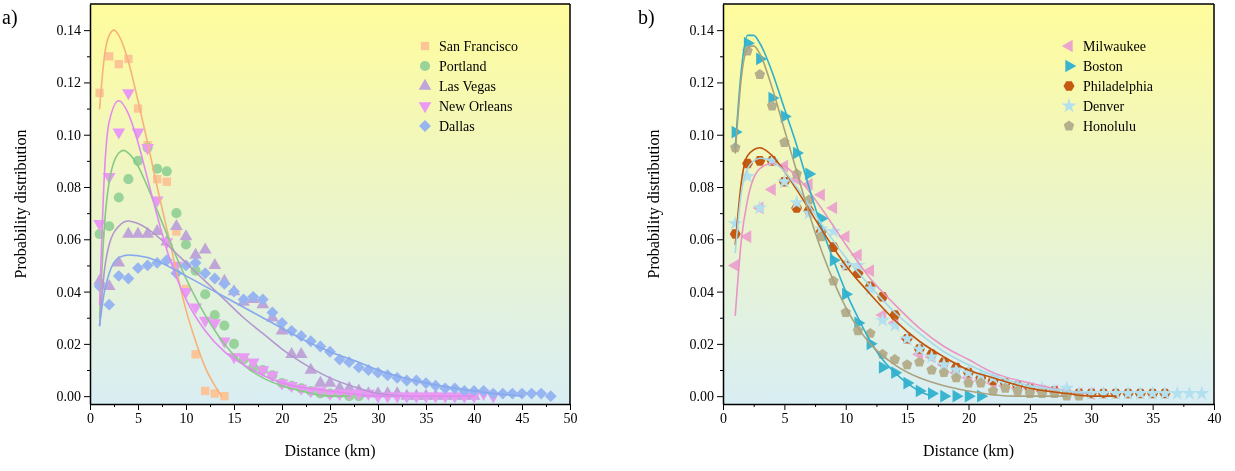 The width and height of the screenshot is (1235, 471). What do you see at coordinates (10, 17) in the screenshot?
I see `text: a)` at bounding box center [10, 17].